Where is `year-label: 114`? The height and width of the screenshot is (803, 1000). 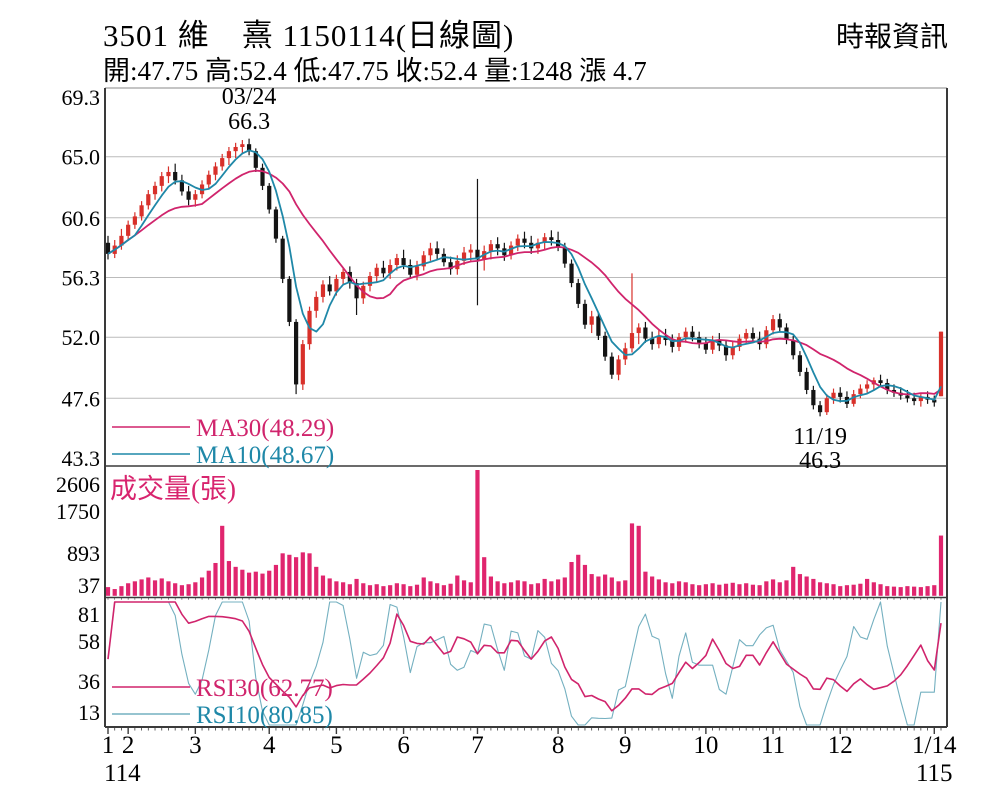
year-label: 114 is located at coordinates (122, 773).